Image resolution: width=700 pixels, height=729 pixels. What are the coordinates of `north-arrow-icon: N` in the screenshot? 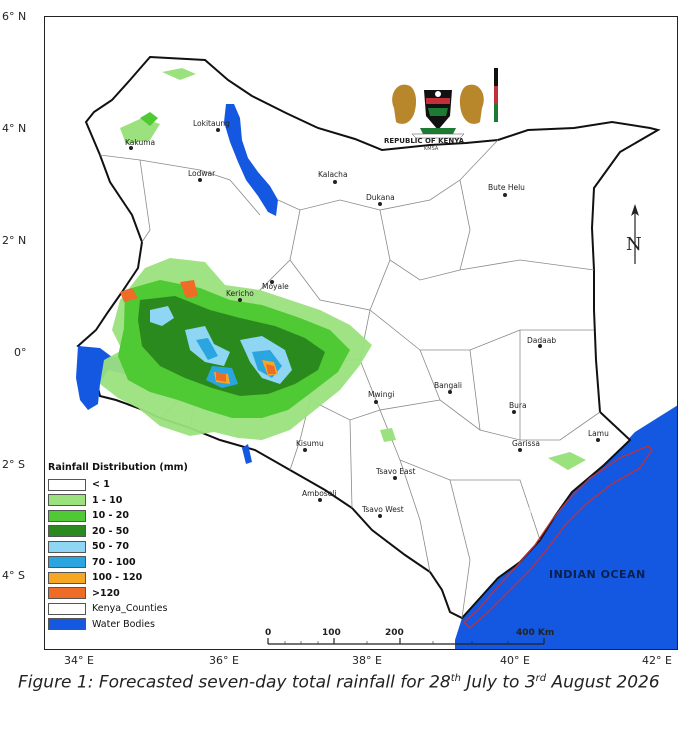 It's located at (634, 234).